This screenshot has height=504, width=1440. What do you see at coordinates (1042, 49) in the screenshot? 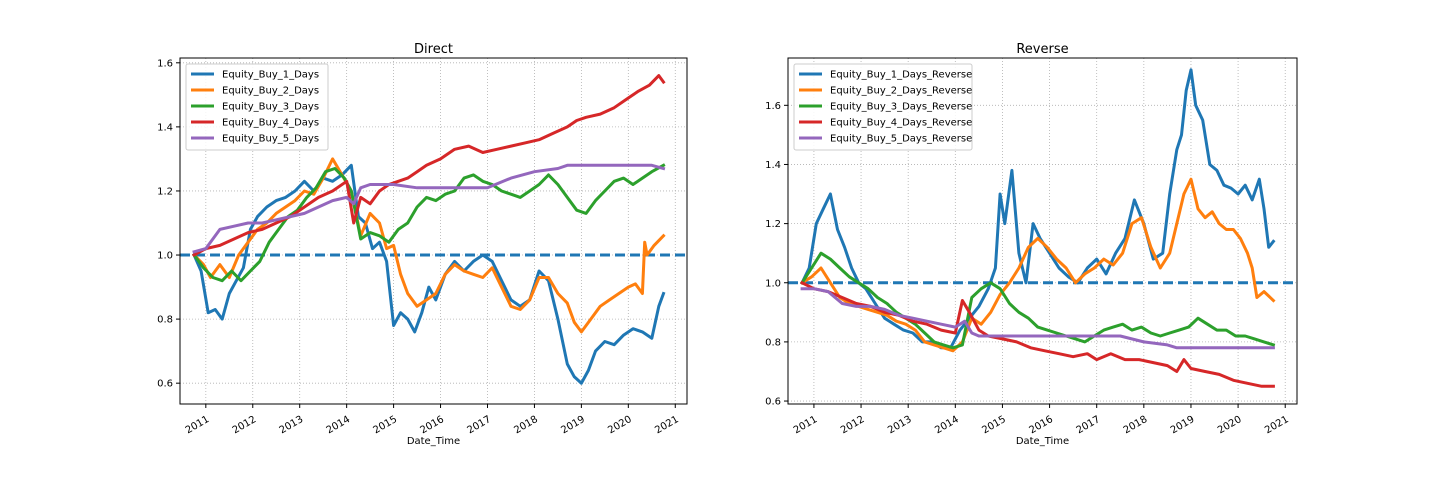
I see `chart-title: Reverse` at bounding box center [1042, 49].